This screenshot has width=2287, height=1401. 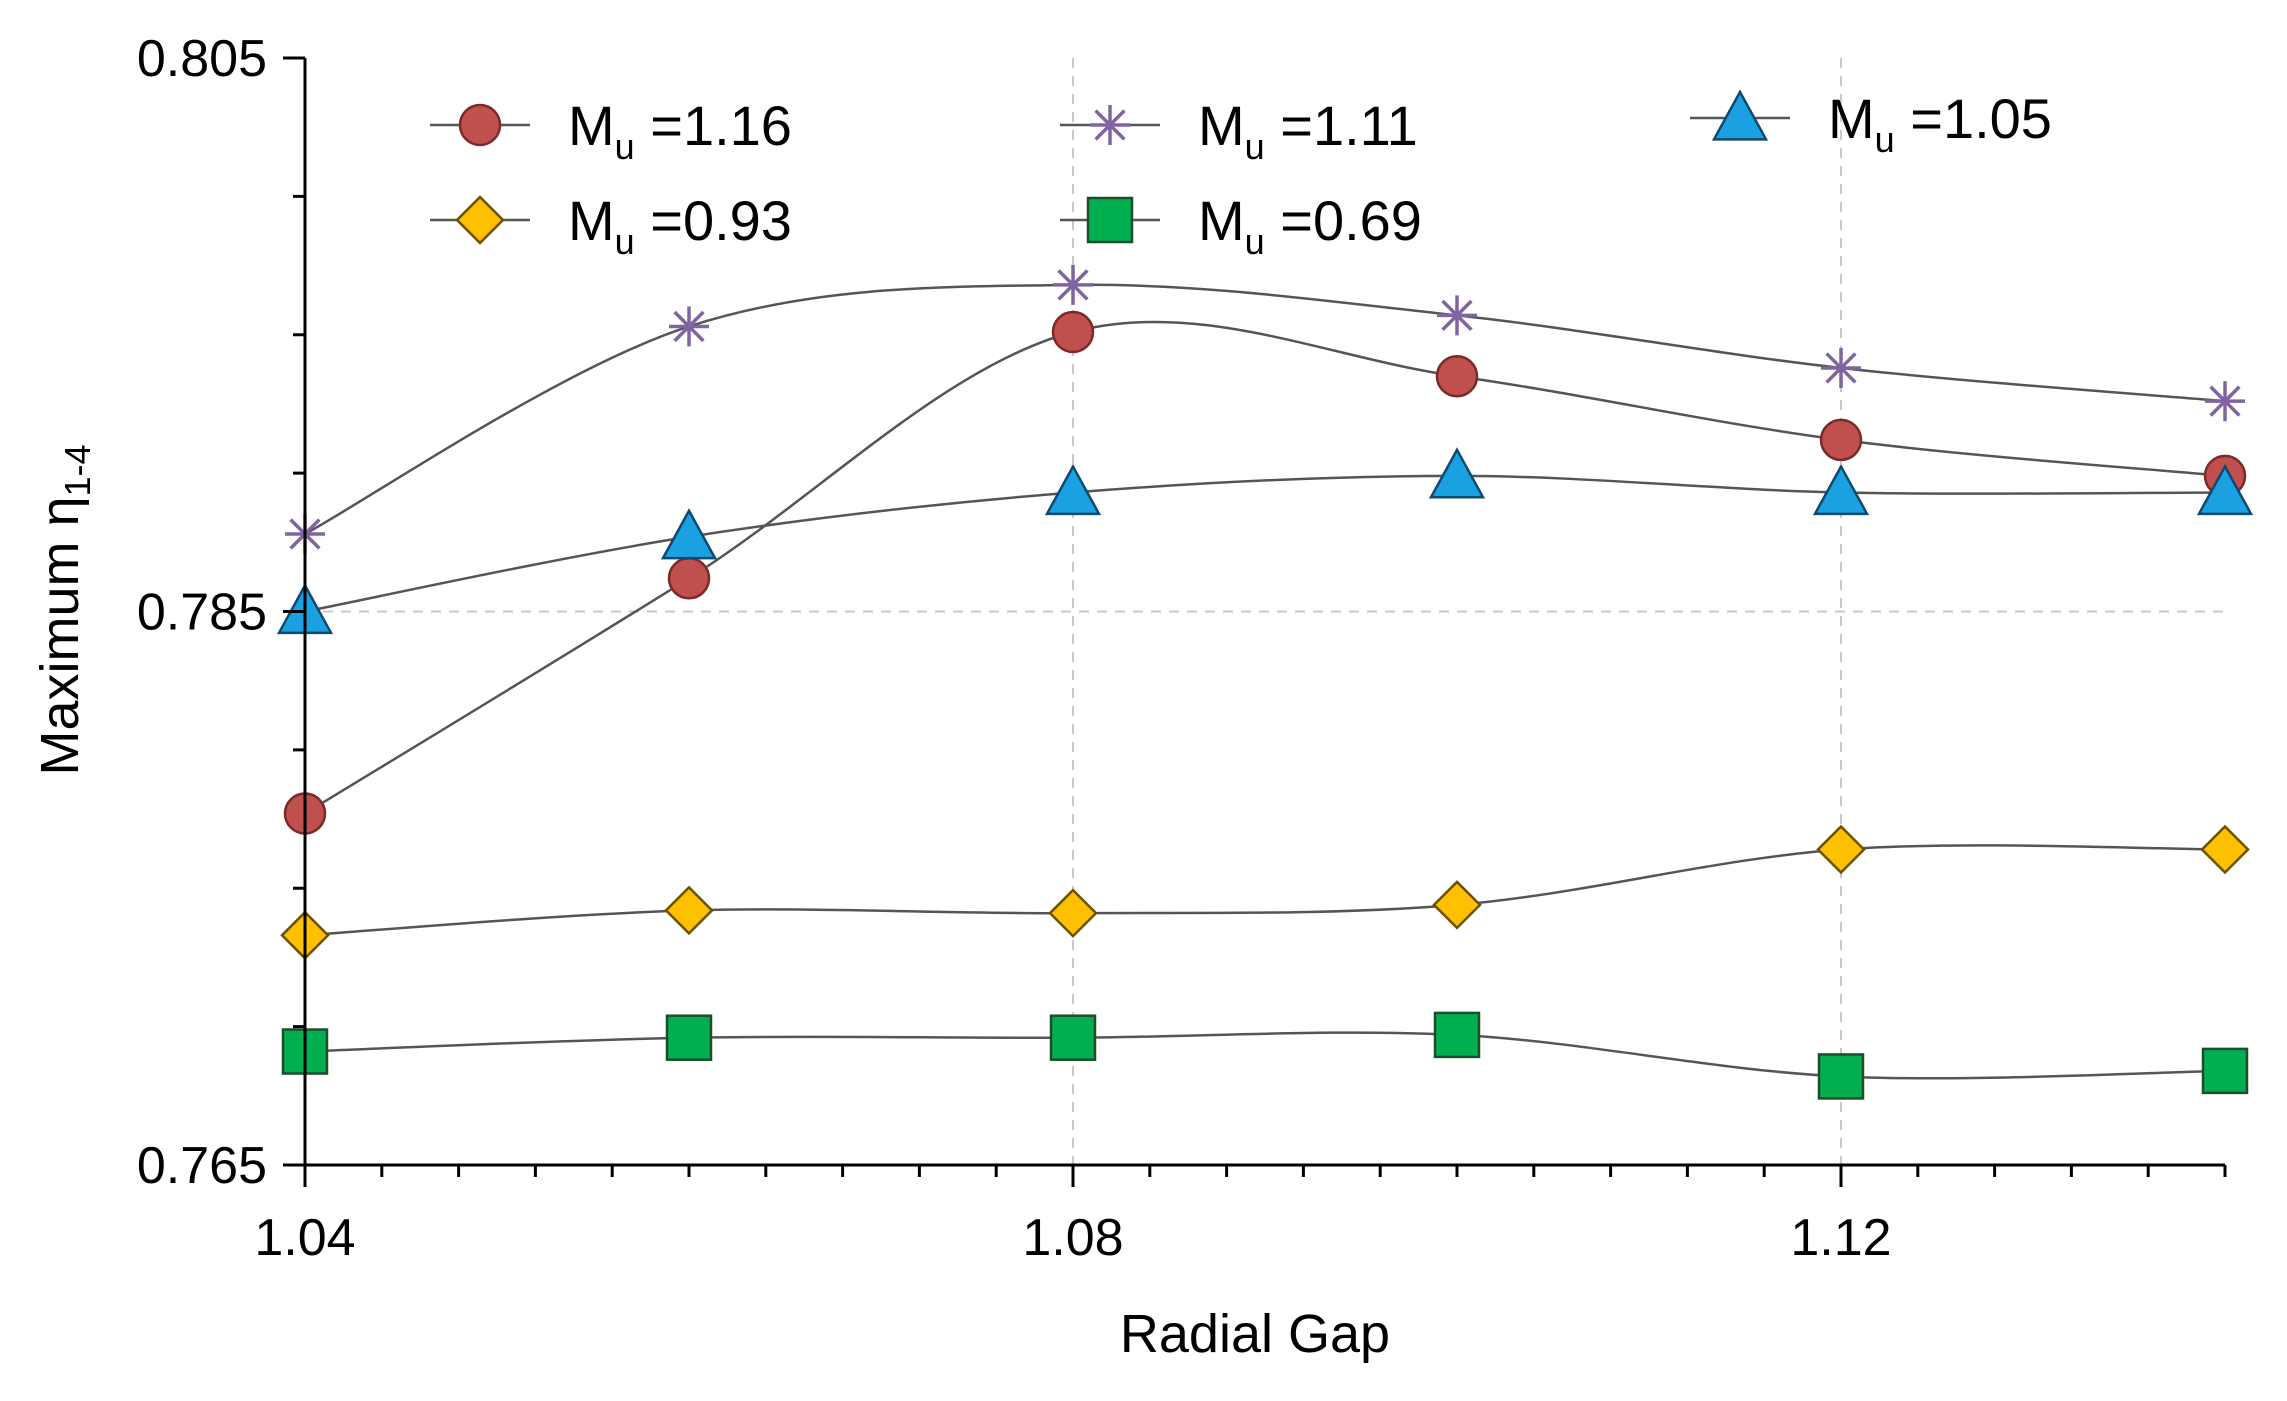 I want to click on legend-marker-square, so click(x=1110, y=220).